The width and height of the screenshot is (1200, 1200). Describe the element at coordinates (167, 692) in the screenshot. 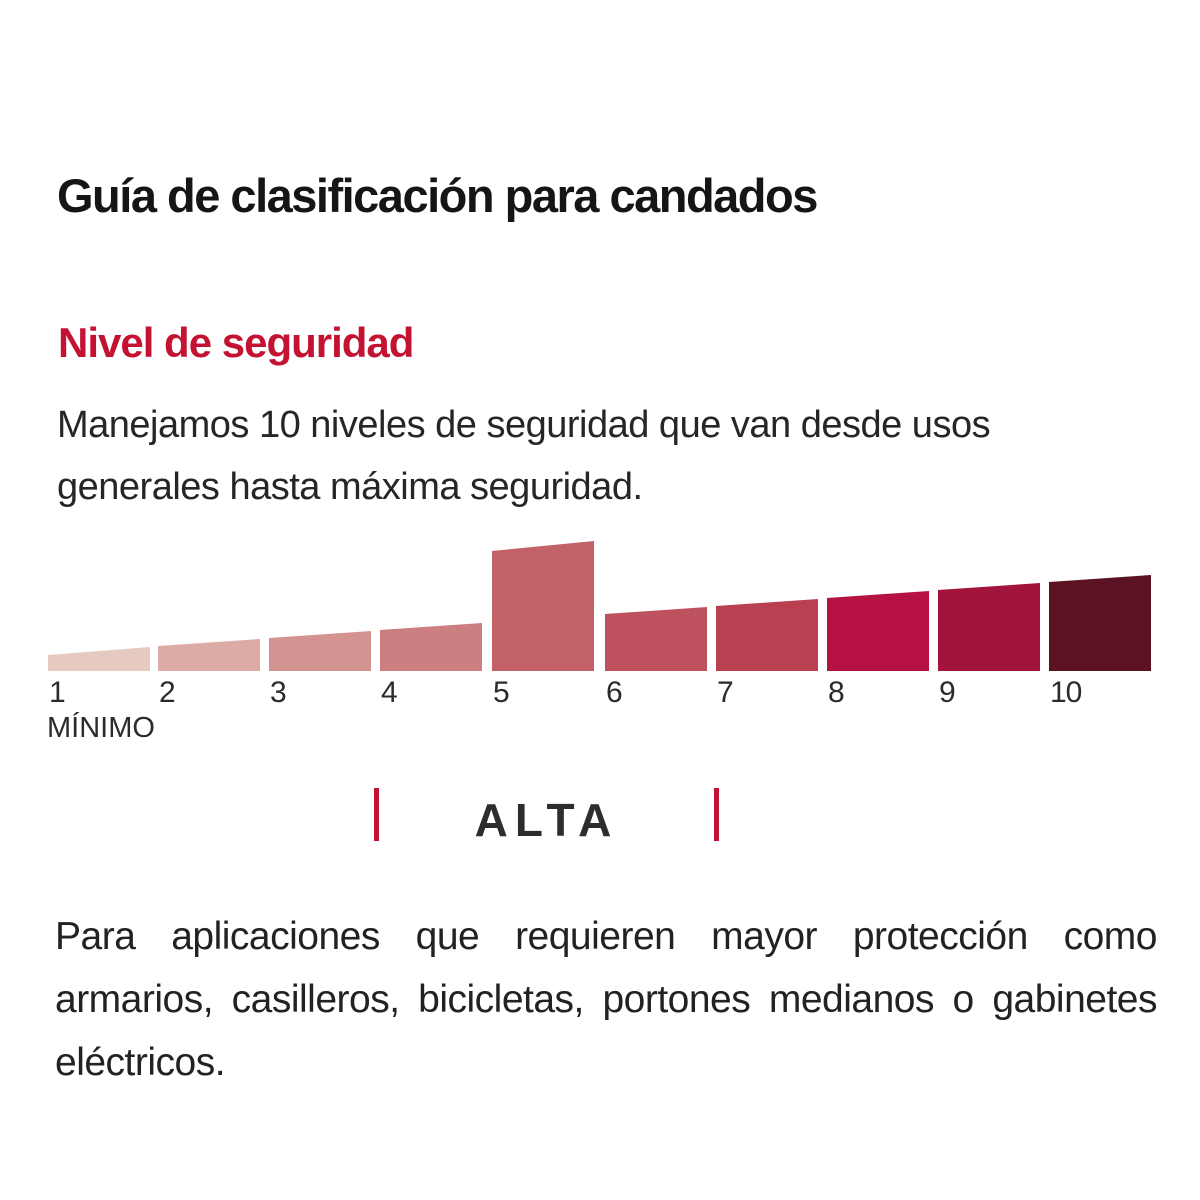

I see `level-tick-label-2: 2` at that location.